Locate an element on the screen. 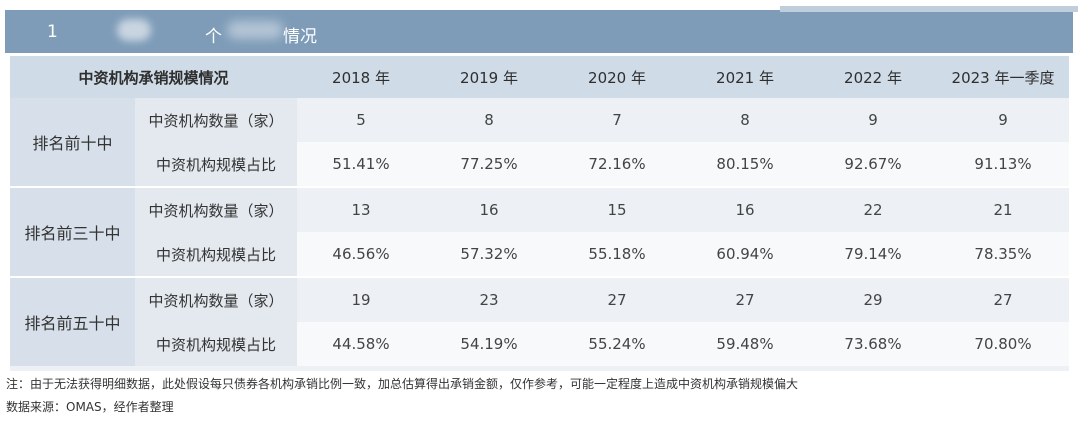 Image resolution: width=1080 pixels, height=423 pixels. table-cell: 78.35% is located at coordinates (1003, 254).